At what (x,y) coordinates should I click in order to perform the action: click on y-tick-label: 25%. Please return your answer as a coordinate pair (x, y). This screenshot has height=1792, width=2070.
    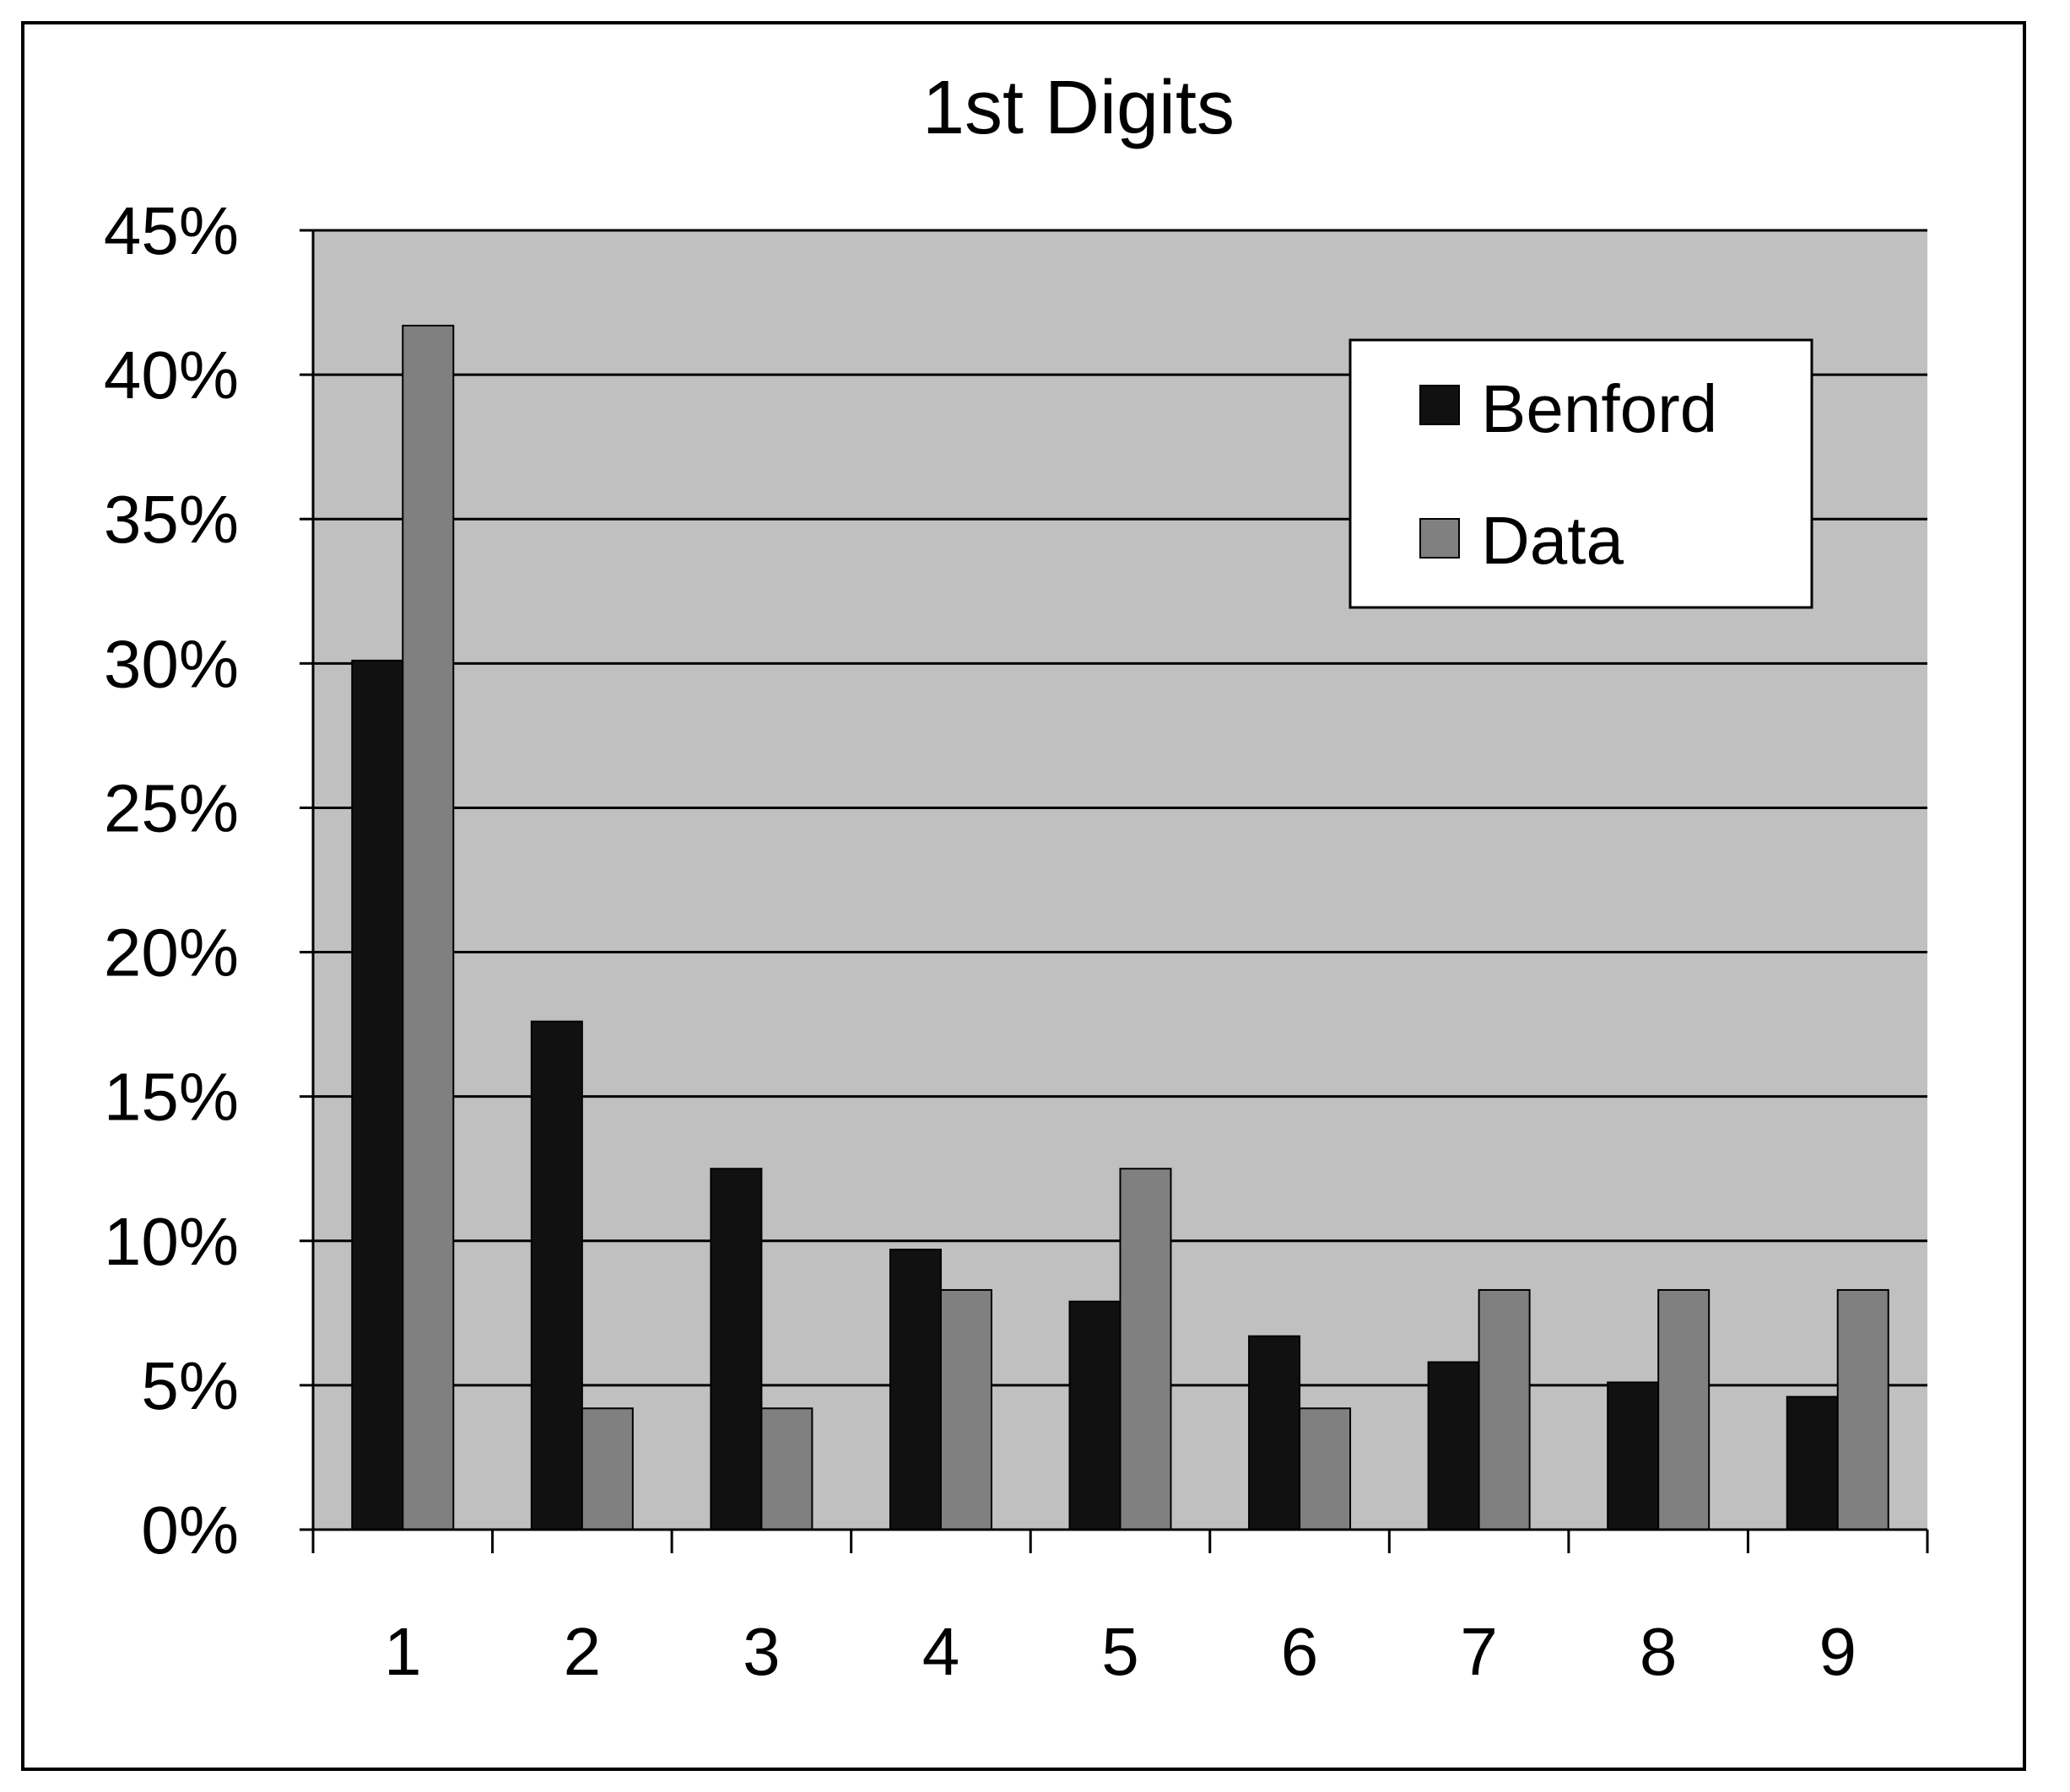
    Looking at the image, I should click on (172, 808).